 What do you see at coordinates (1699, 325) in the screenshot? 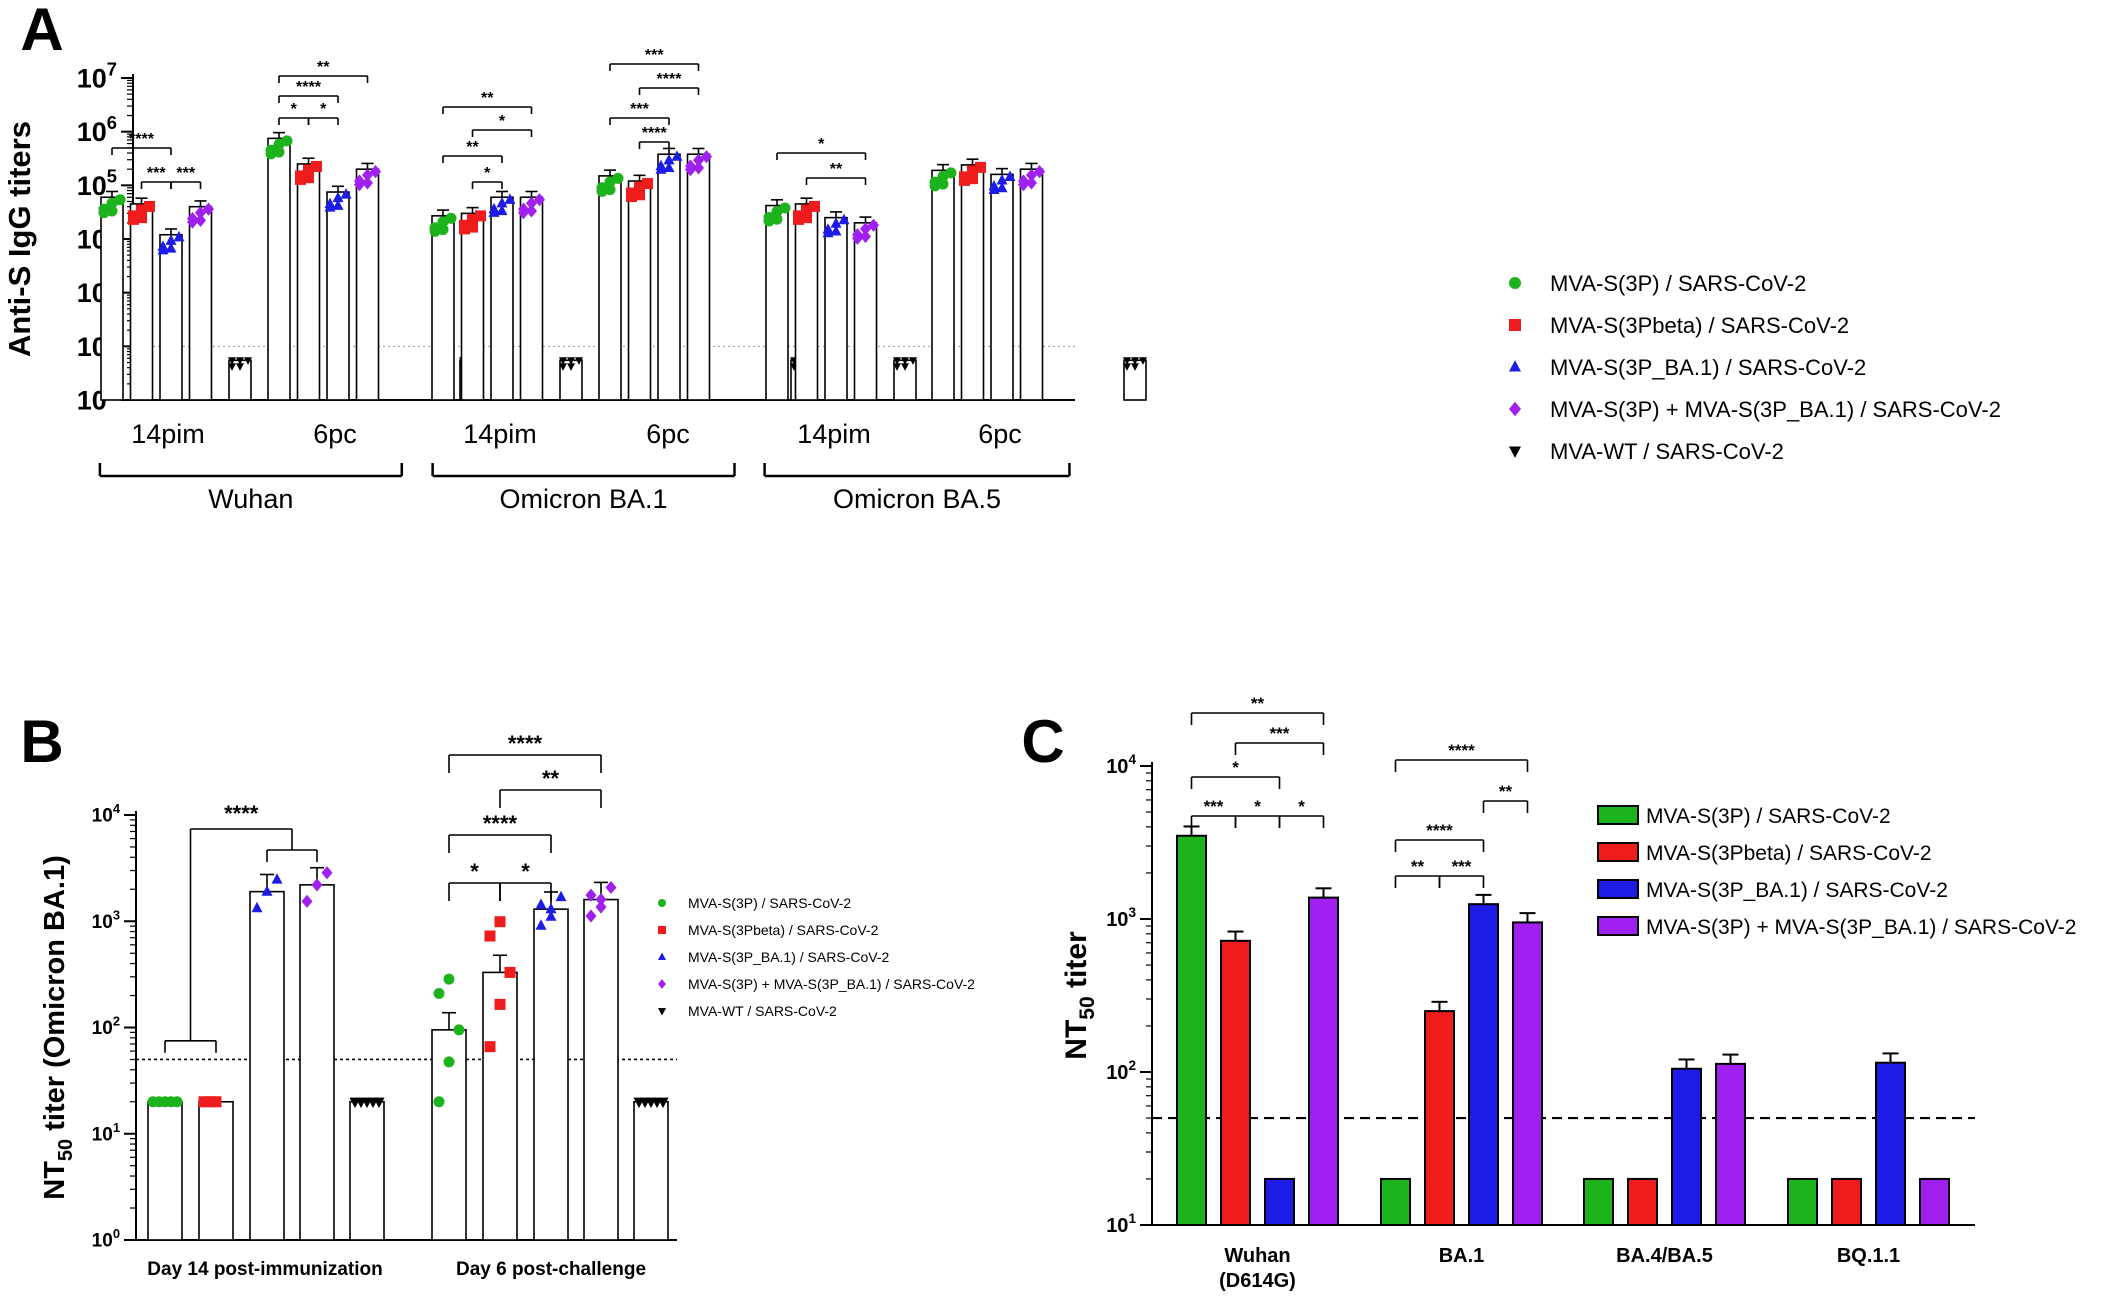
I see `legend-label: MVA-S(3Pbeta) / SARS-CoV-2` at bounding box center [1699, 325].